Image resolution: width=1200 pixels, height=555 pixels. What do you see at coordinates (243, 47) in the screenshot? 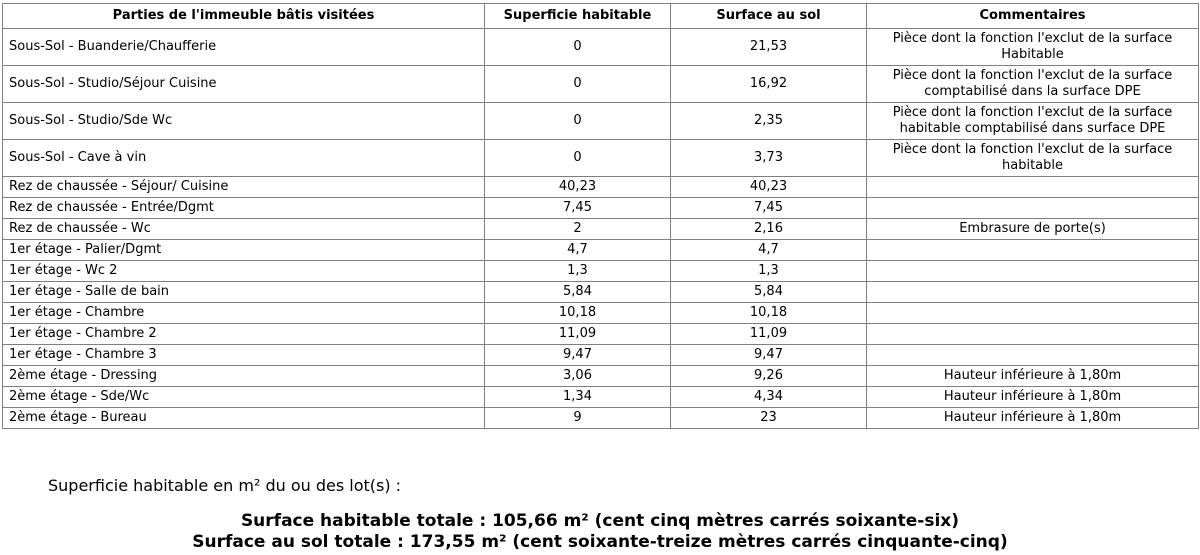
I see `cell-part: Sous-Sol - Buanderie/Chaufferie` at bounding box center [243, 47].